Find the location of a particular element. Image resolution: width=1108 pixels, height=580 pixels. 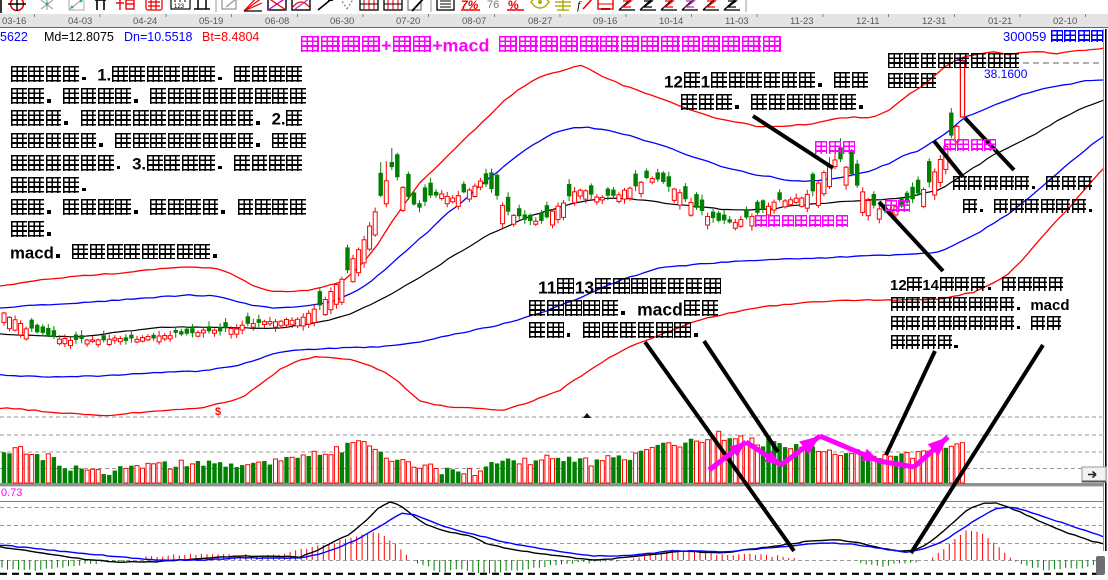

svg-text: f is located at coordinates (579, 6).